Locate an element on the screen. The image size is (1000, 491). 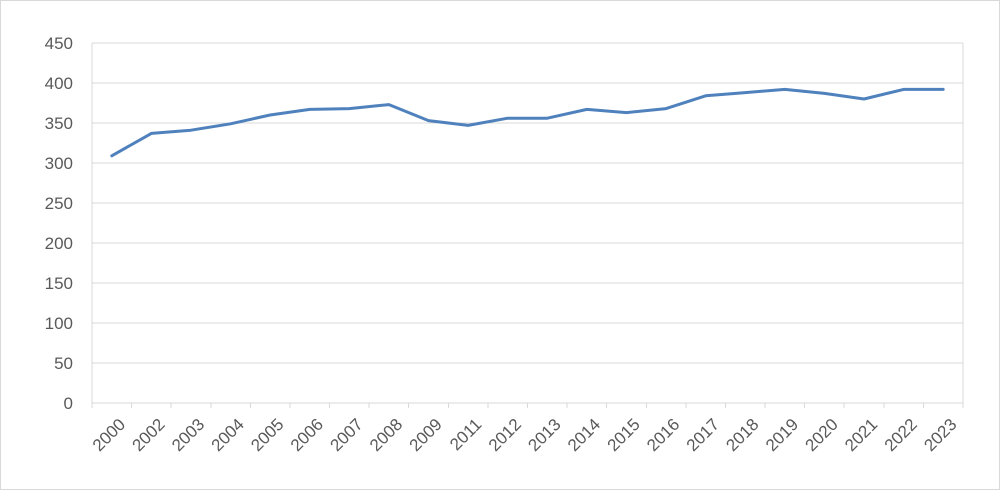
x-tick-label: 2015 is located at coordinates (624, 435).